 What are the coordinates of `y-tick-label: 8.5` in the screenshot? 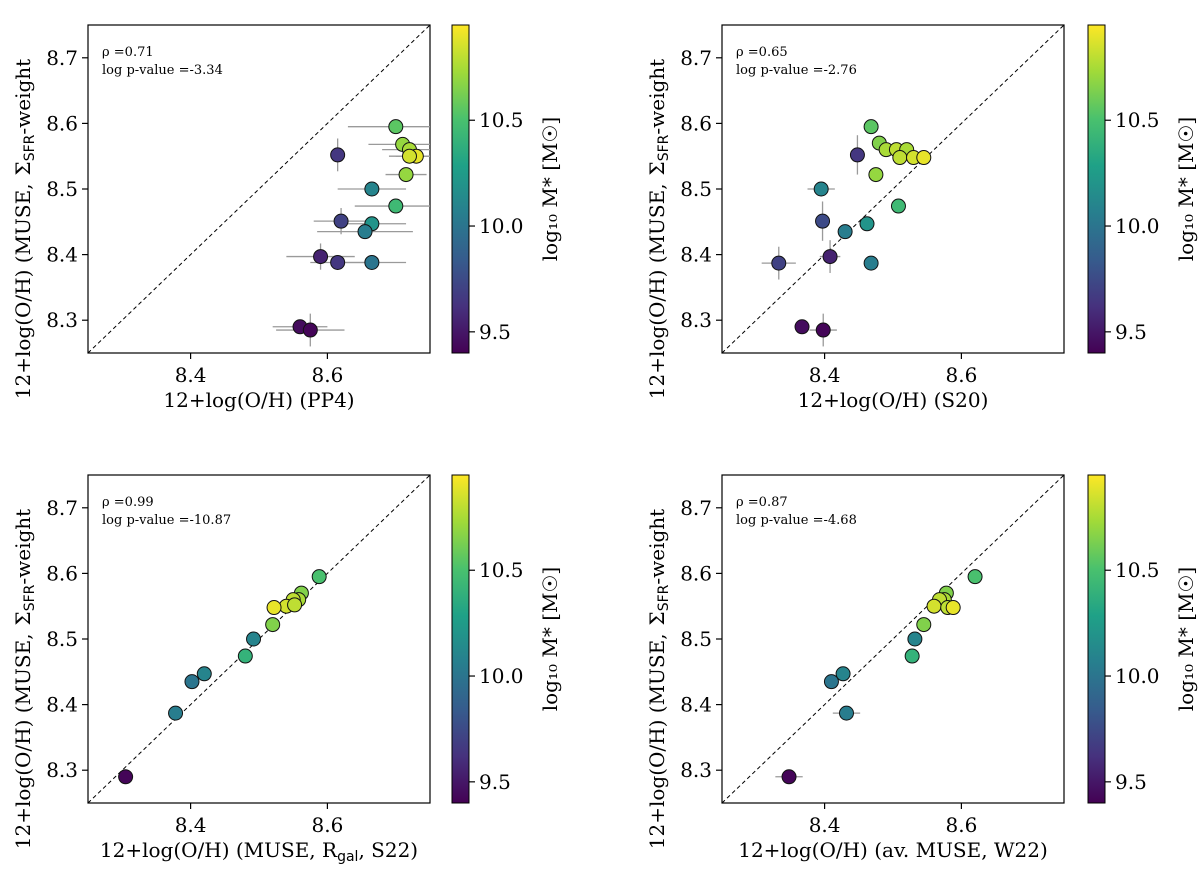 It's located at (696, 639).